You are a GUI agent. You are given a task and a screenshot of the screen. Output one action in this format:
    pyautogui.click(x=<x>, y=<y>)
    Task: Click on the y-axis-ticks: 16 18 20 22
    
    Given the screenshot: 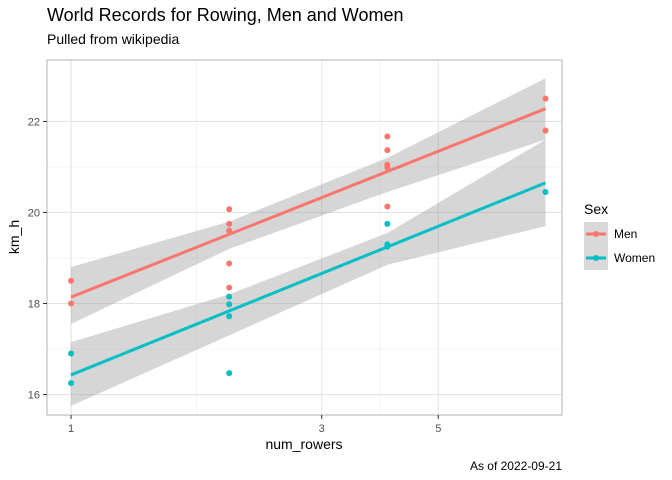 What is the action you would take?
    pyautogui.click(x=37, y=259)
    